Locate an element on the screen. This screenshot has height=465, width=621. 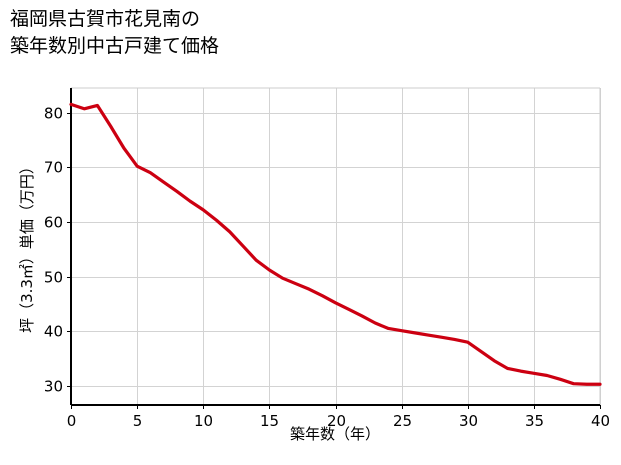
x-tick-label: 0 is located at coordinates (72, 421).